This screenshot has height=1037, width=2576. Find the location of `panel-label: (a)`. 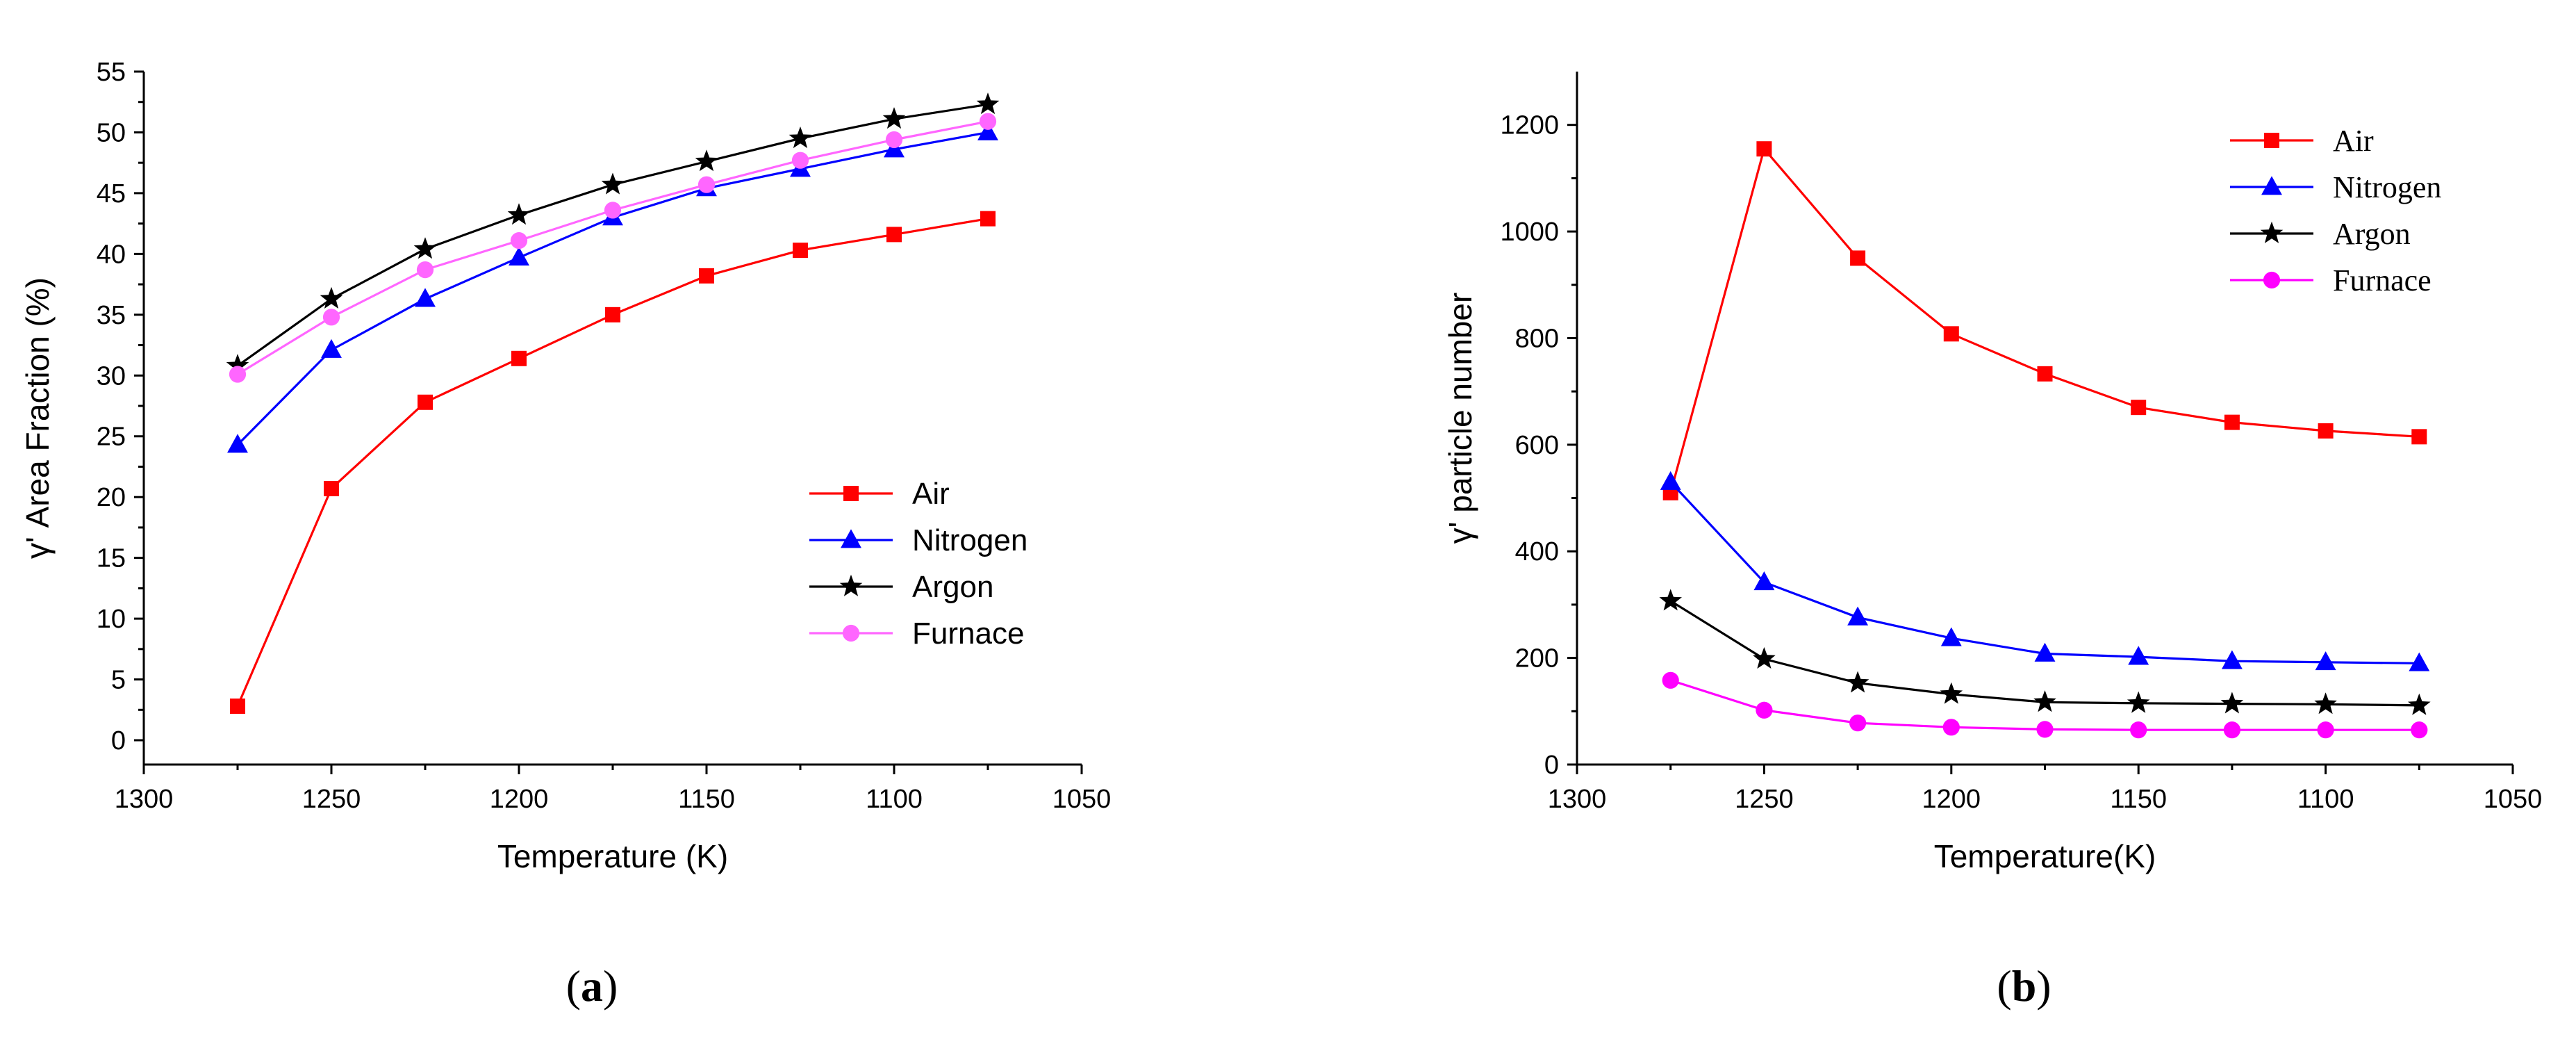

panel-label: (a) is located at coordinates (592, 986).